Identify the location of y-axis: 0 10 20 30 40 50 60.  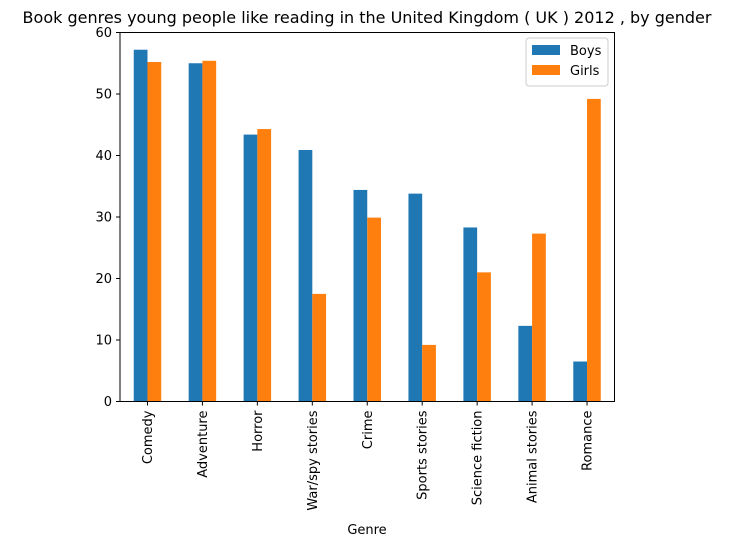
(107, 218).